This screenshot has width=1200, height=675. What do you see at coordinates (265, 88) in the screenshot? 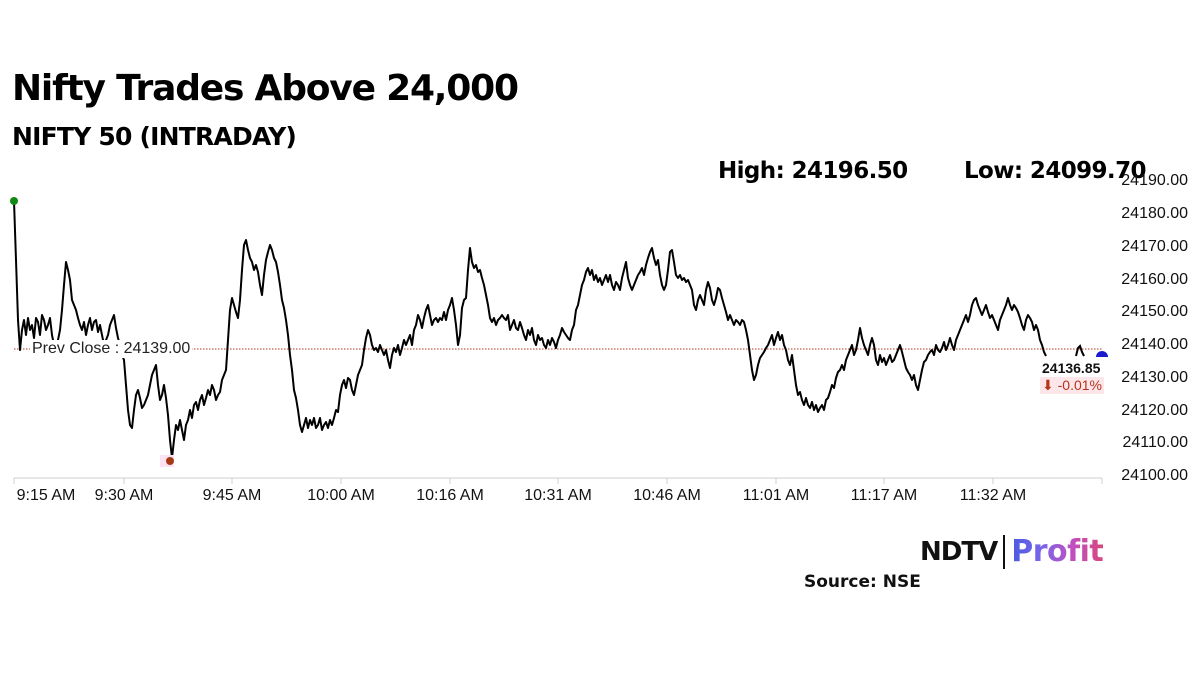
I see `page-title: Nifty Trades Above 24,000` at bounding box center [265, 88].